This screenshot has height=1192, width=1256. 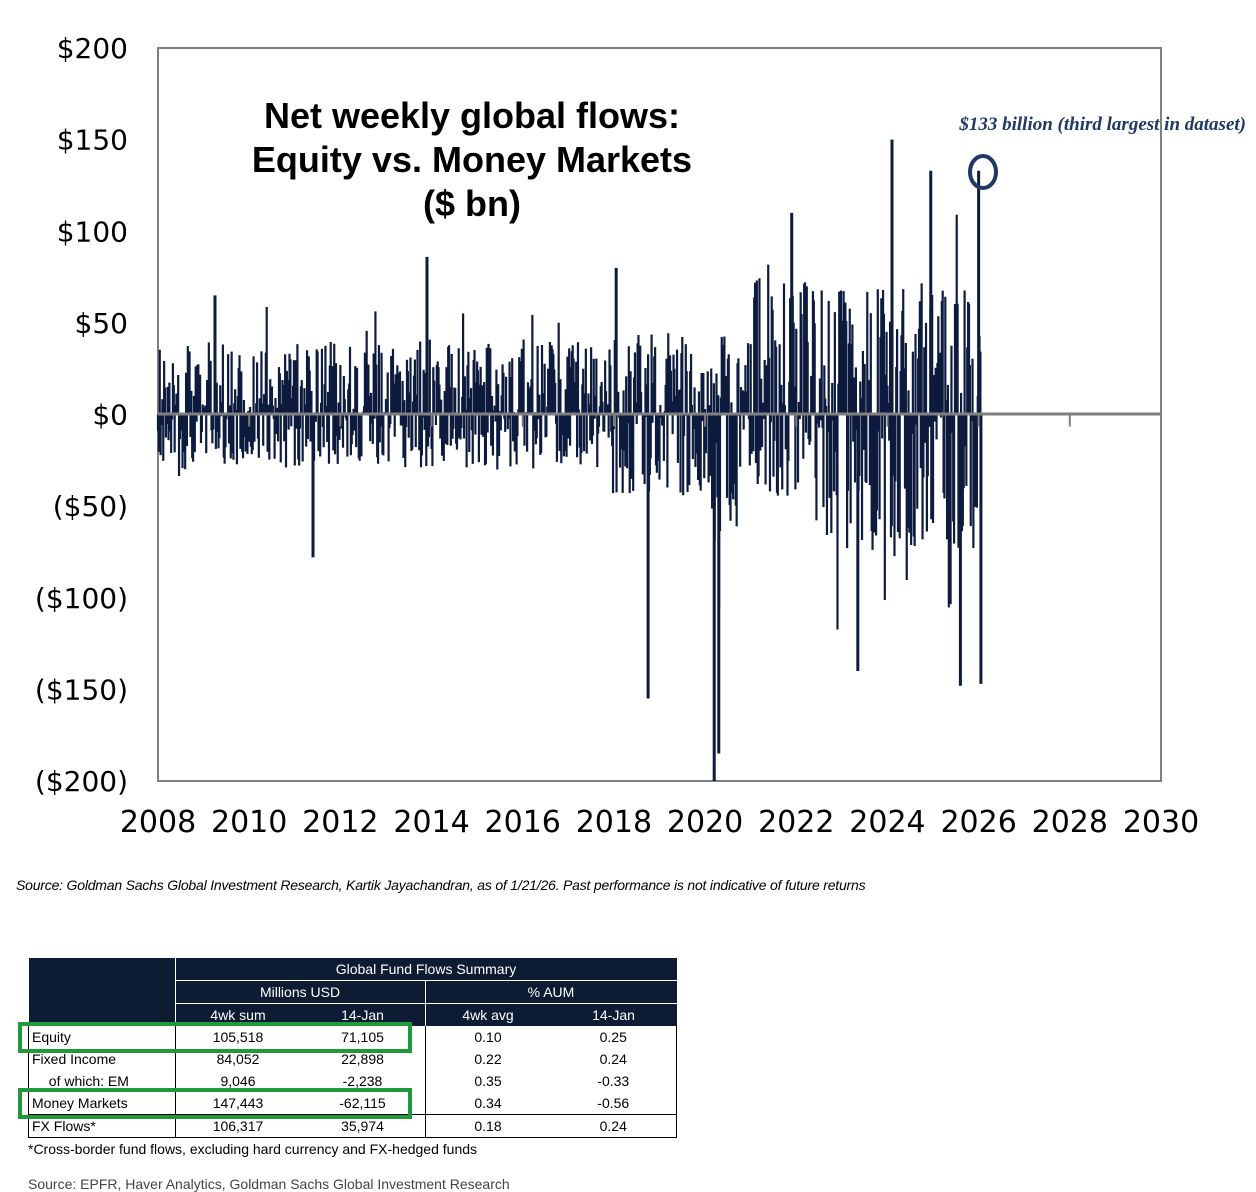 I want to click on table-row: Fixed Income 84,052 22,898 0.22 0.24, so click(x=352, y=1059).